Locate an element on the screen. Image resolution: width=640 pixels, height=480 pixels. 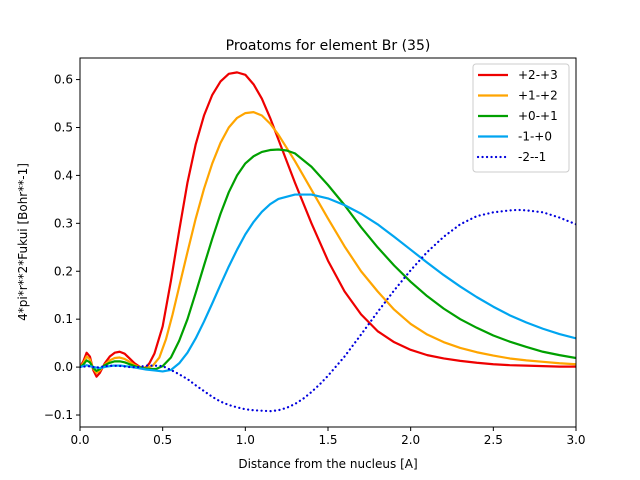
x-tick-label: 1.0 is located at coordinates (245, 440).